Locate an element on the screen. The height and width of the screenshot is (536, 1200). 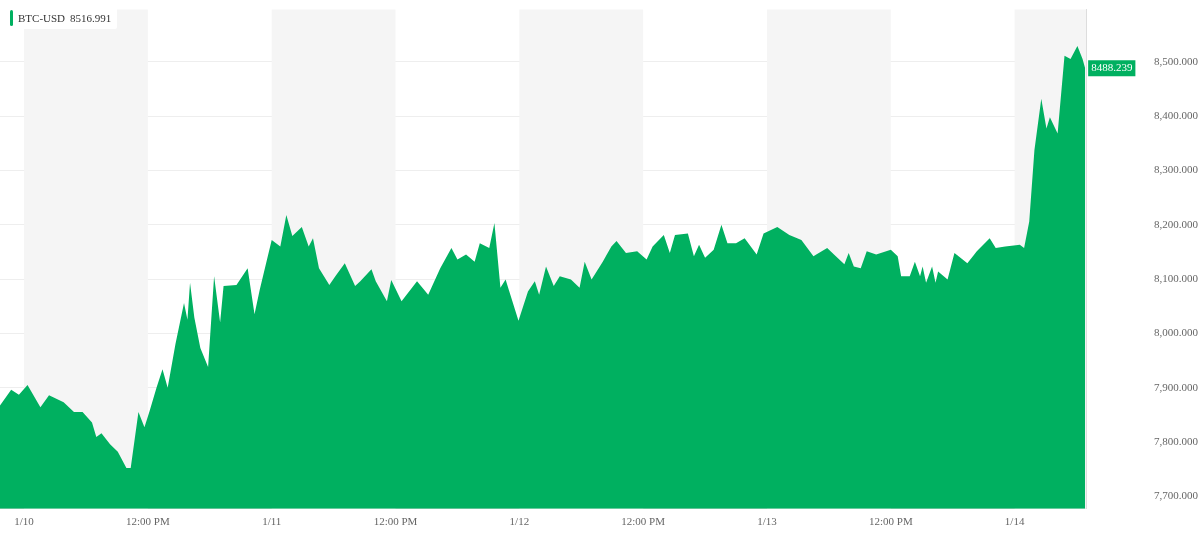
y-tick-label: 8,300.000 is located at coordinates (1176, 169).